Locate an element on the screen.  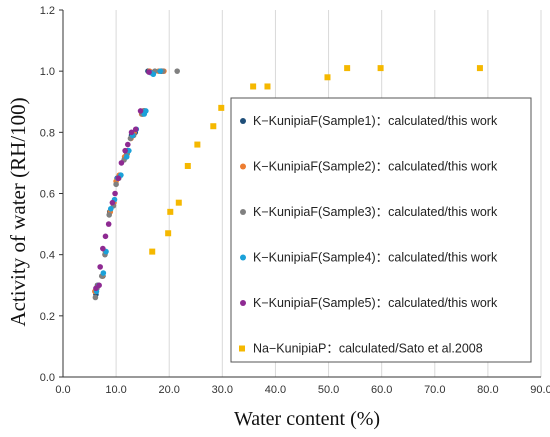
y-tick-label: 0.6 is located at coordinates (47, 195).